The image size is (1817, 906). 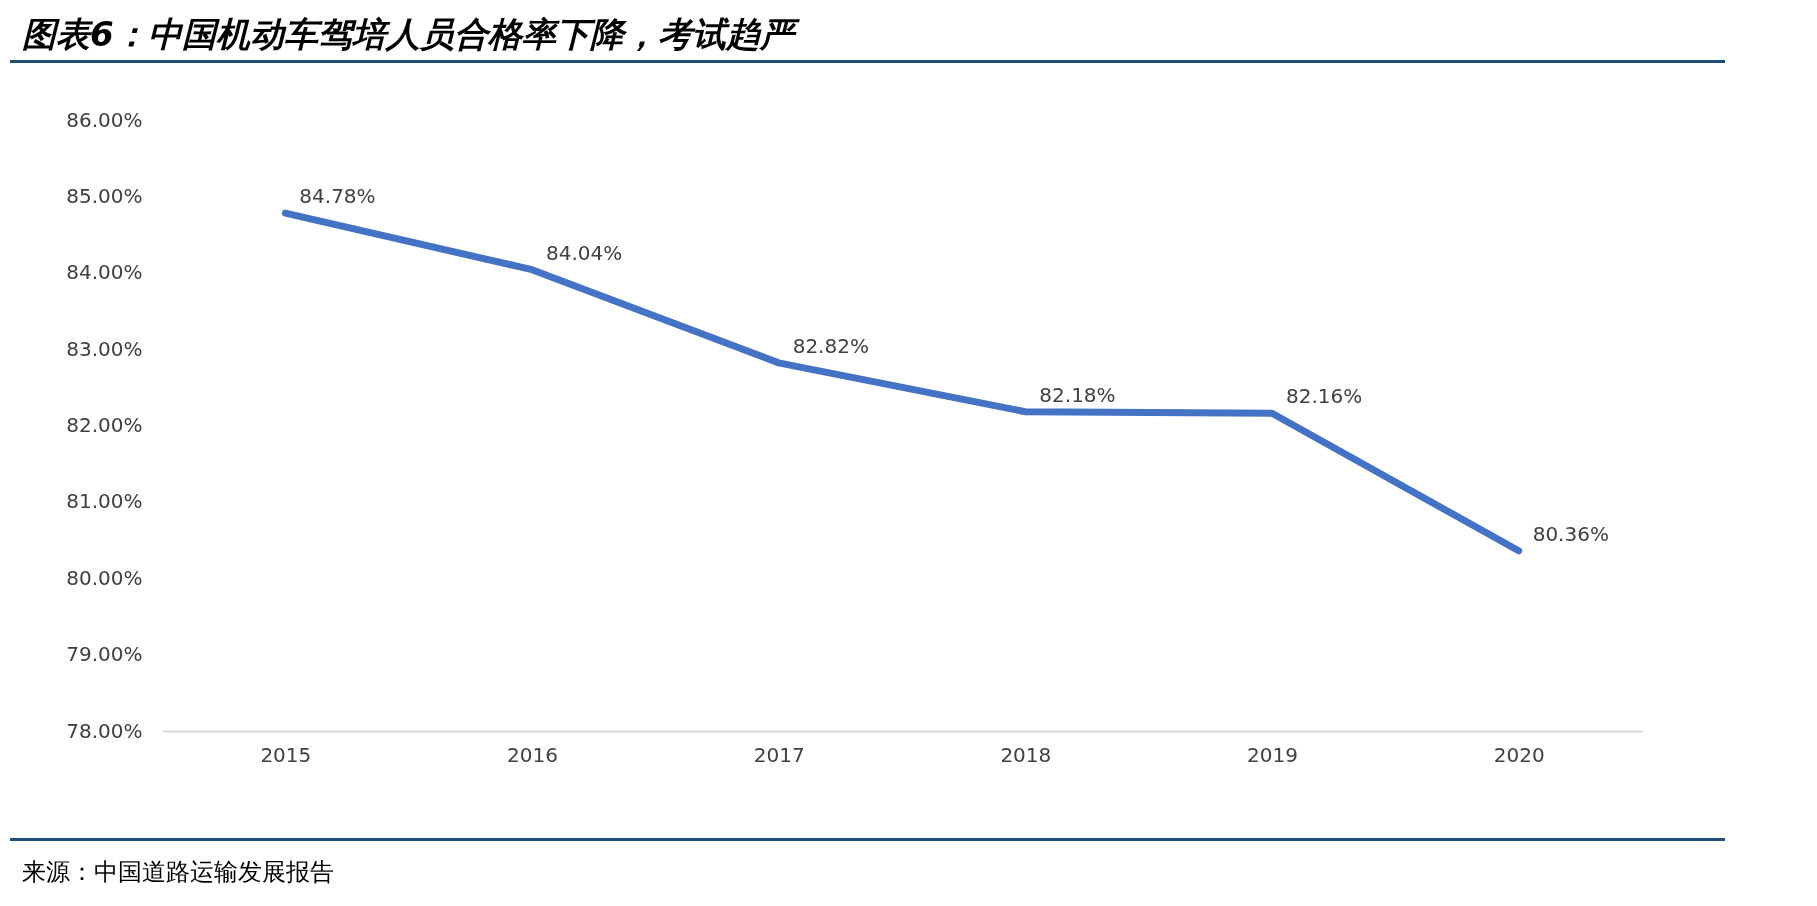 What do you see at coordinates (104, 577) in the screenshot?
I see `y-tick-label: 80.00%` at bounding box center [104, 577].